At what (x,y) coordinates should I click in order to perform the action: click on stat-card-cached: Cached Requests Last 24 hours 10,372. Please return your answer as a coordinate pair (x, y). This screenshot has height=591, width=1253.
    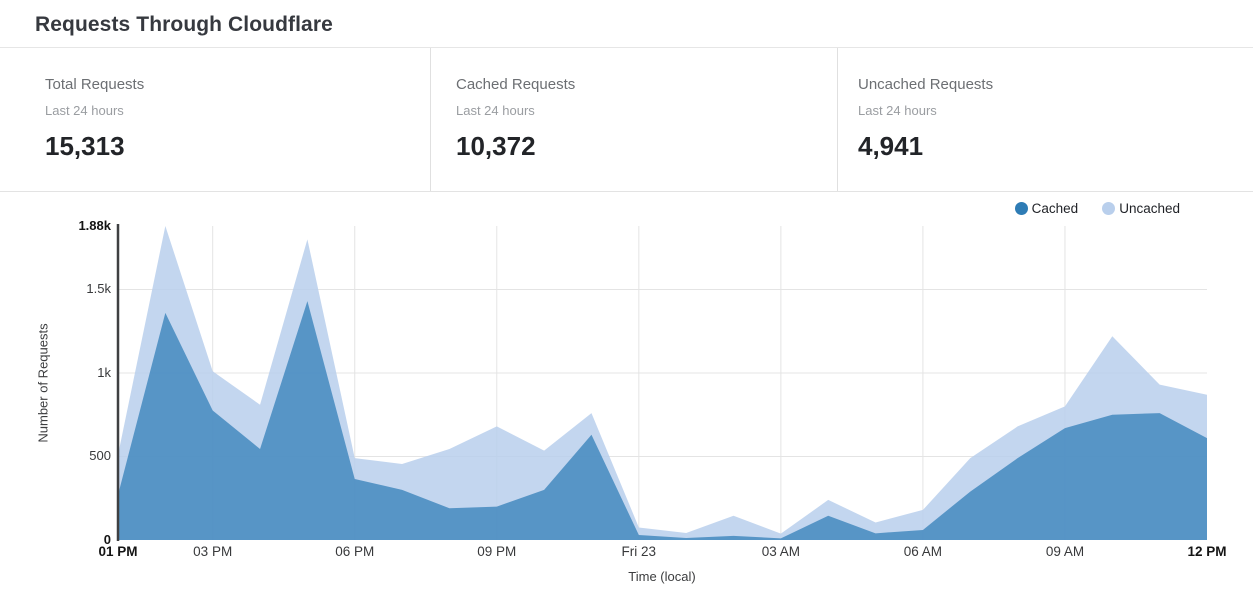
    Looking at the image, I should click on (633, 119).